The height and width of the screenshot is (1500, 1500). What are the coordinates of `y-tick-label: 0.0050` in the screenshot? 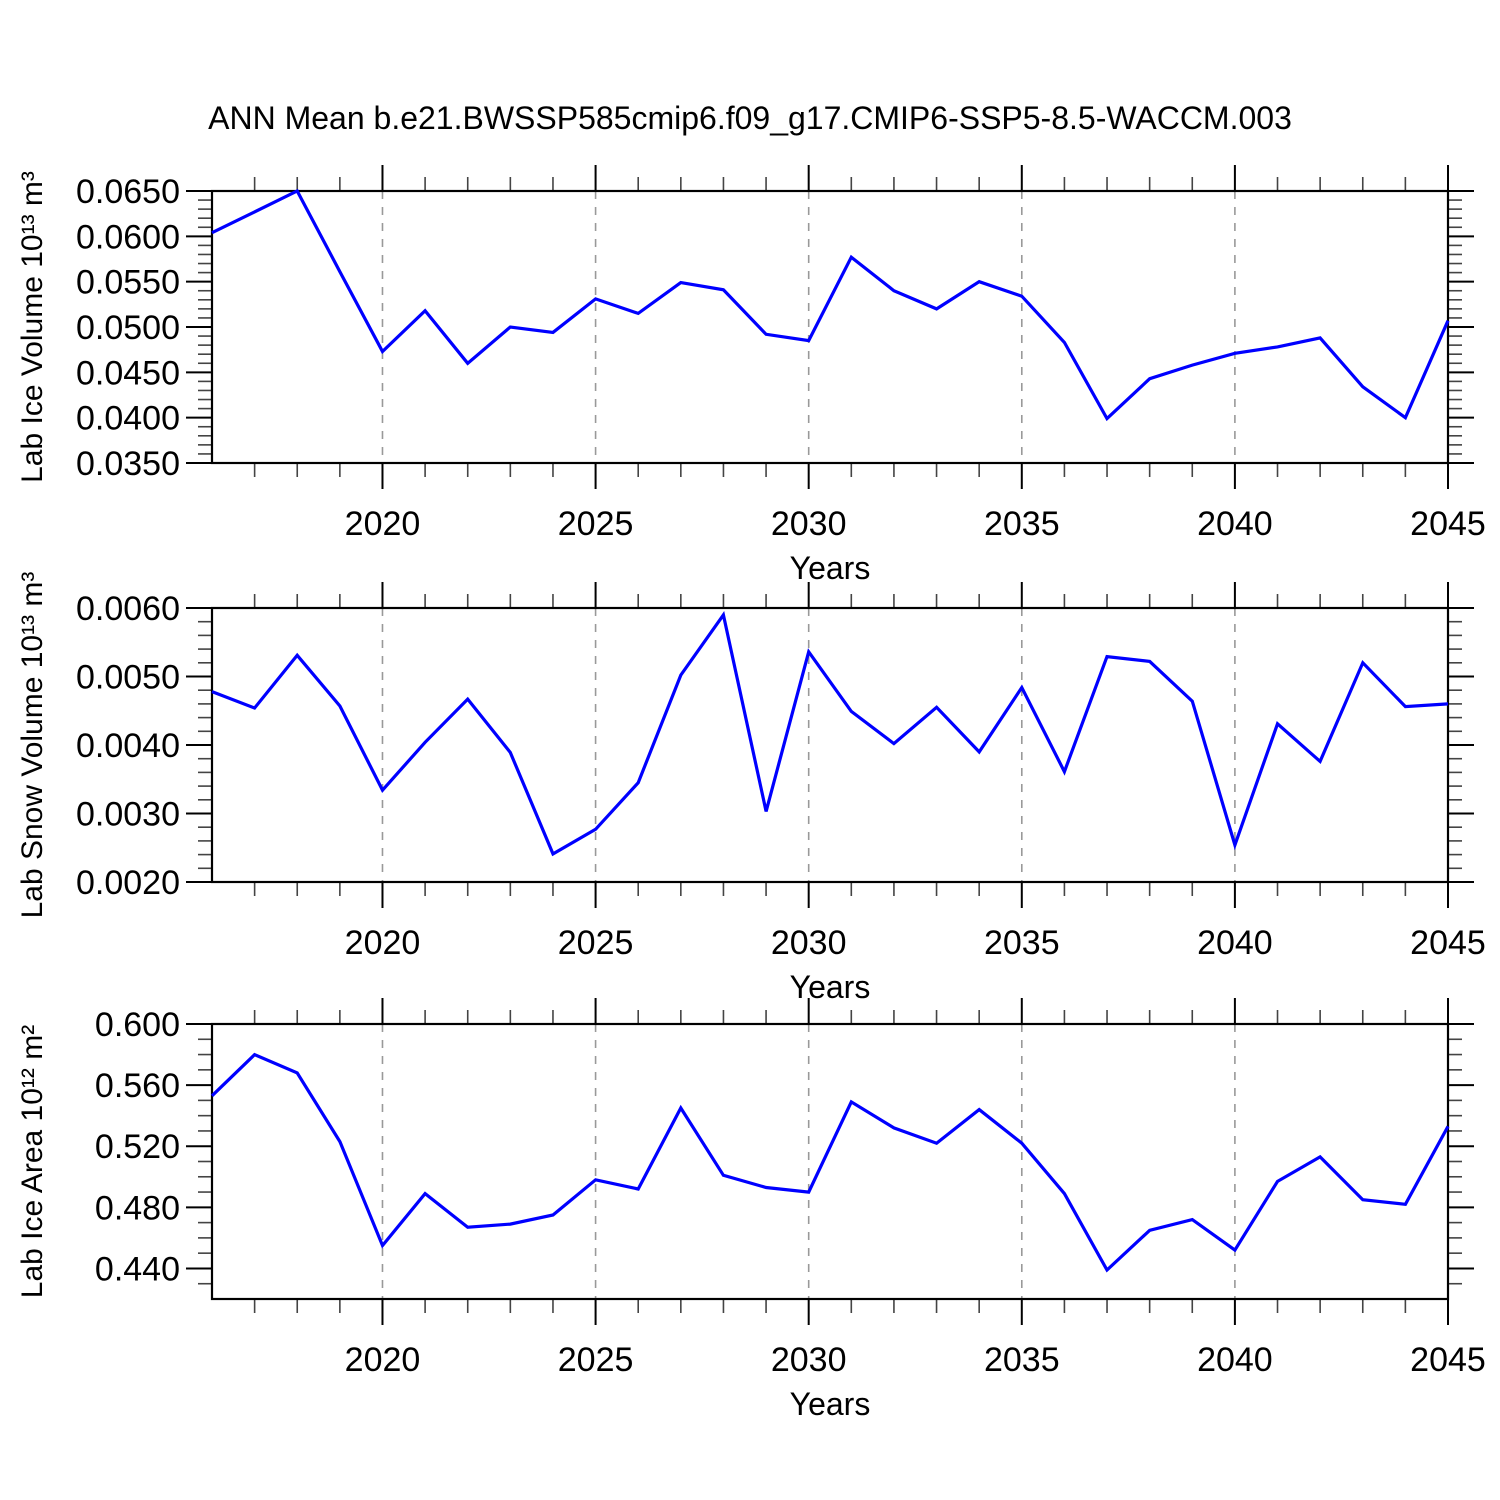 It's located at (128, 678).